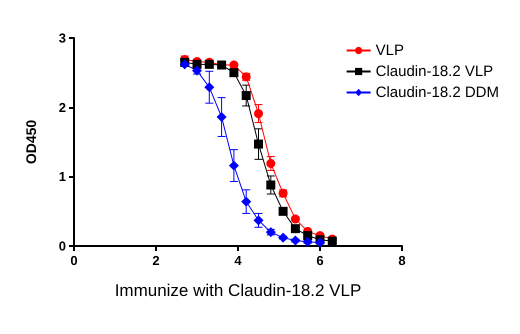  I want to click on y-tick-label: 2, so click(62, 107).